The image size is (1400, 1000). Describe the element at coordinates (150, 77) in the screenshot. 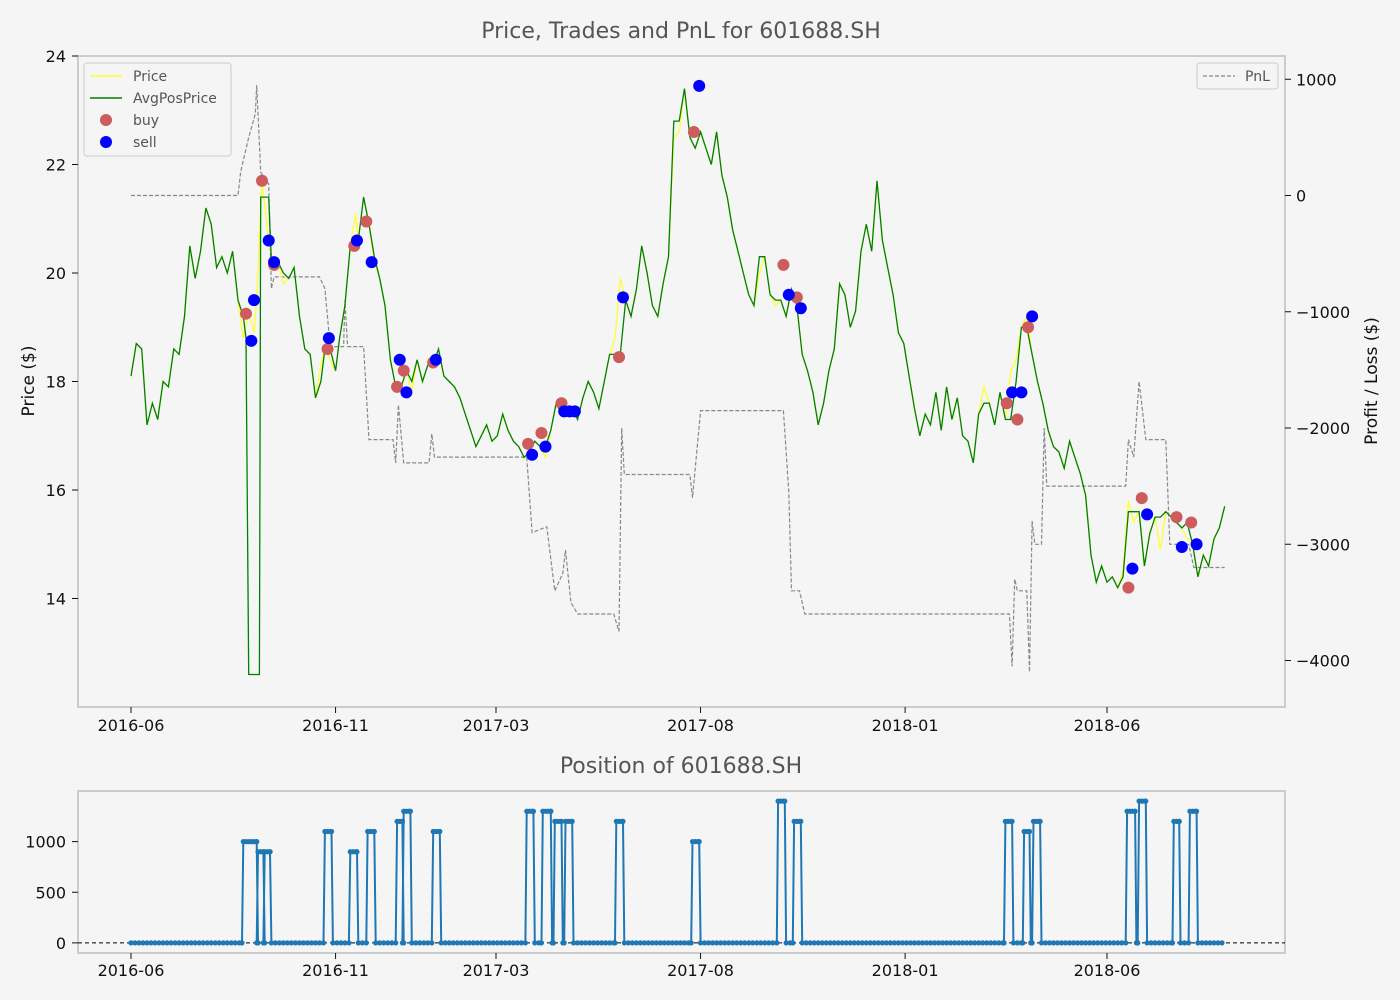

I see `legend-price-label: Price` at that location.